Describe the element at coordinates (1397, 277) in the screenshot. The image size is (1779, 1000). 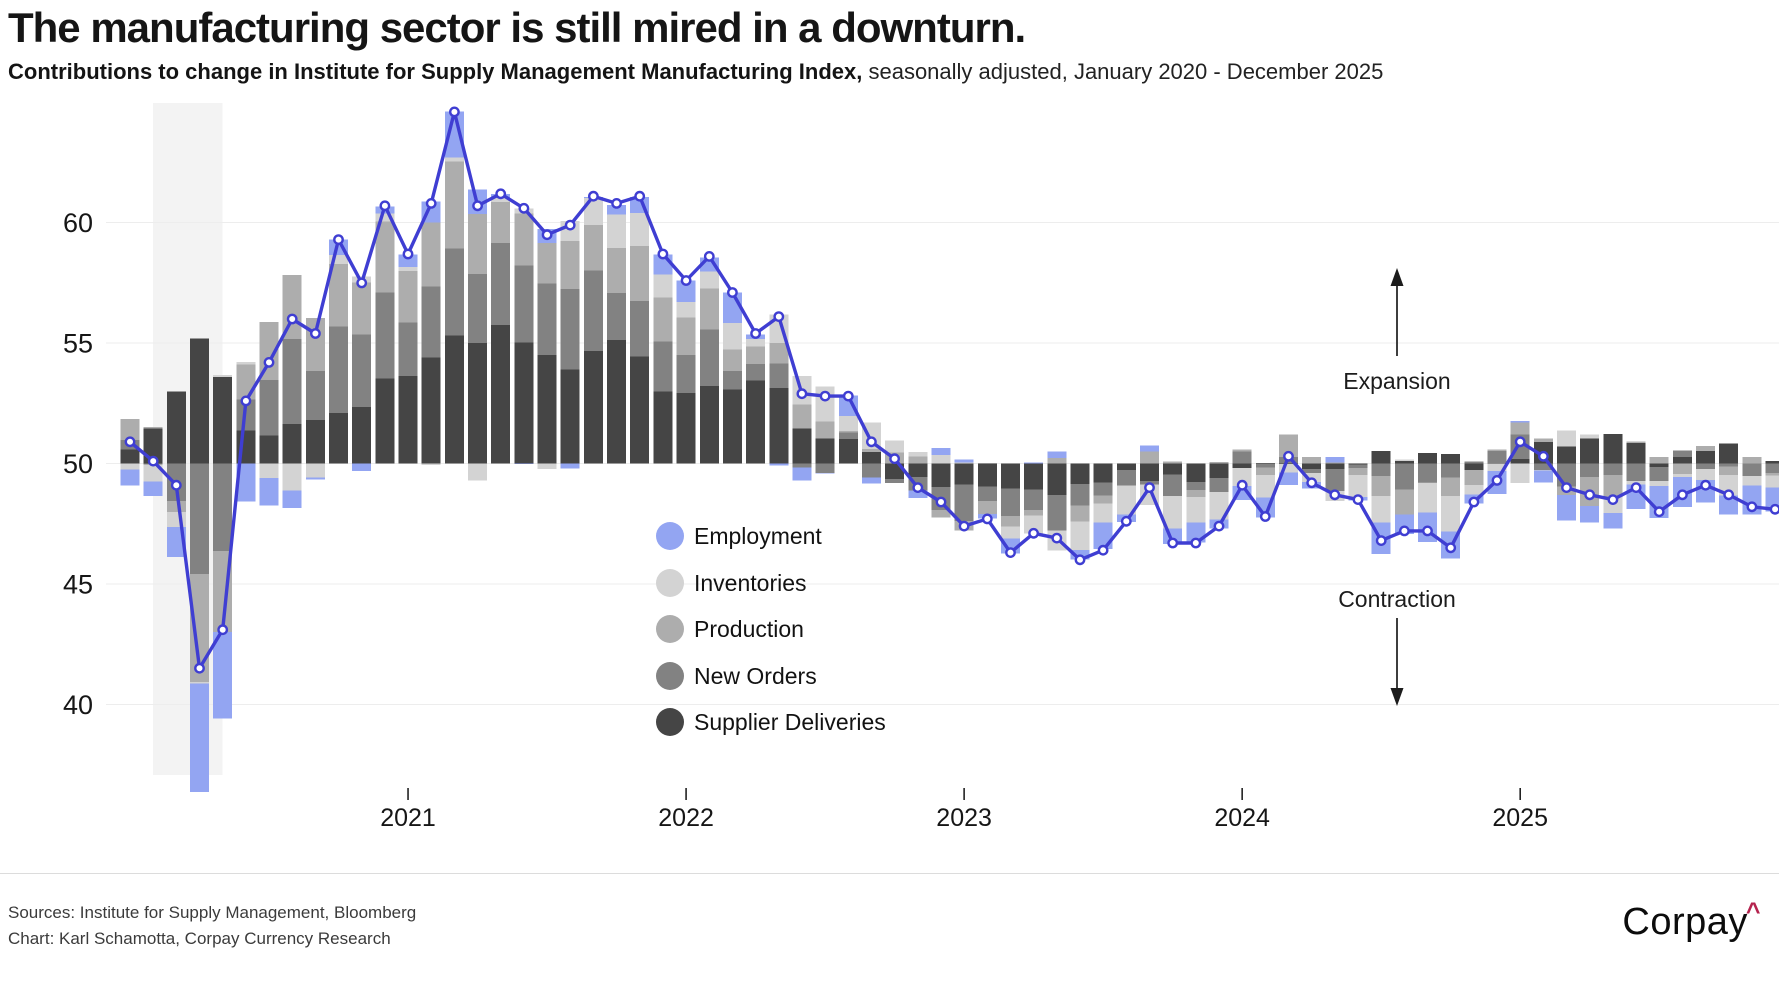
I see `expansion-arrowhead-icon` at that location.